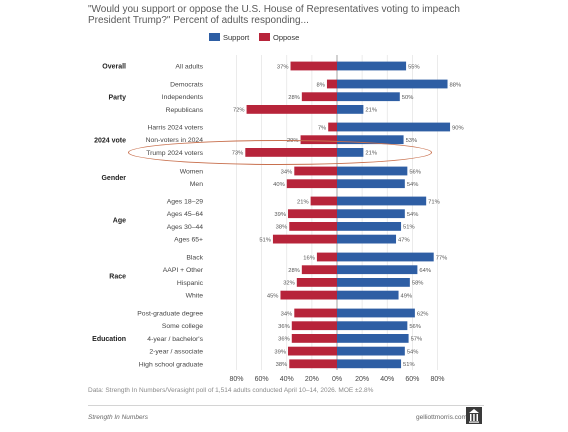 The height and width of the screenshot is (432, 568). I want to click on support-value-label: 55%, so click(414, 67).